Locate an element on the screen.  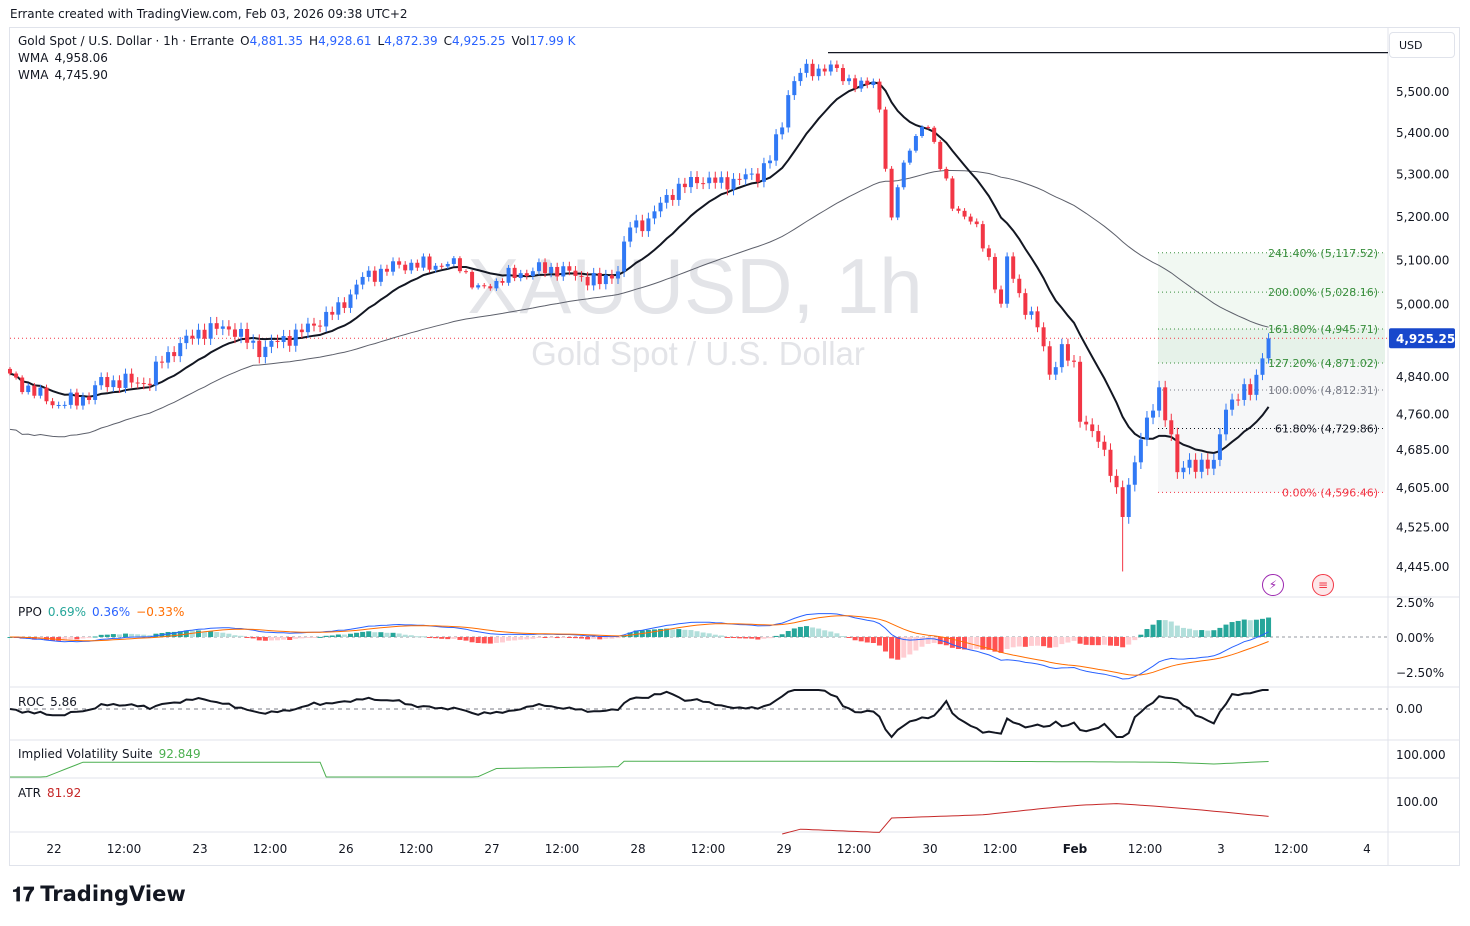
high-value: 4,928.61 is located at coordinates (345, 41).